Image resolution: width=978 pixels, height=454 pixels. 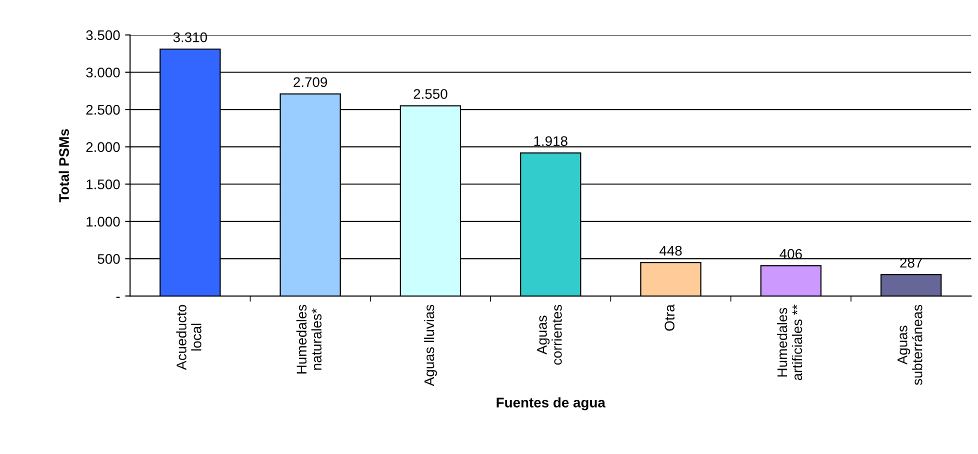 I want to click on data-label: 1.918, so click(x=551, y=141).